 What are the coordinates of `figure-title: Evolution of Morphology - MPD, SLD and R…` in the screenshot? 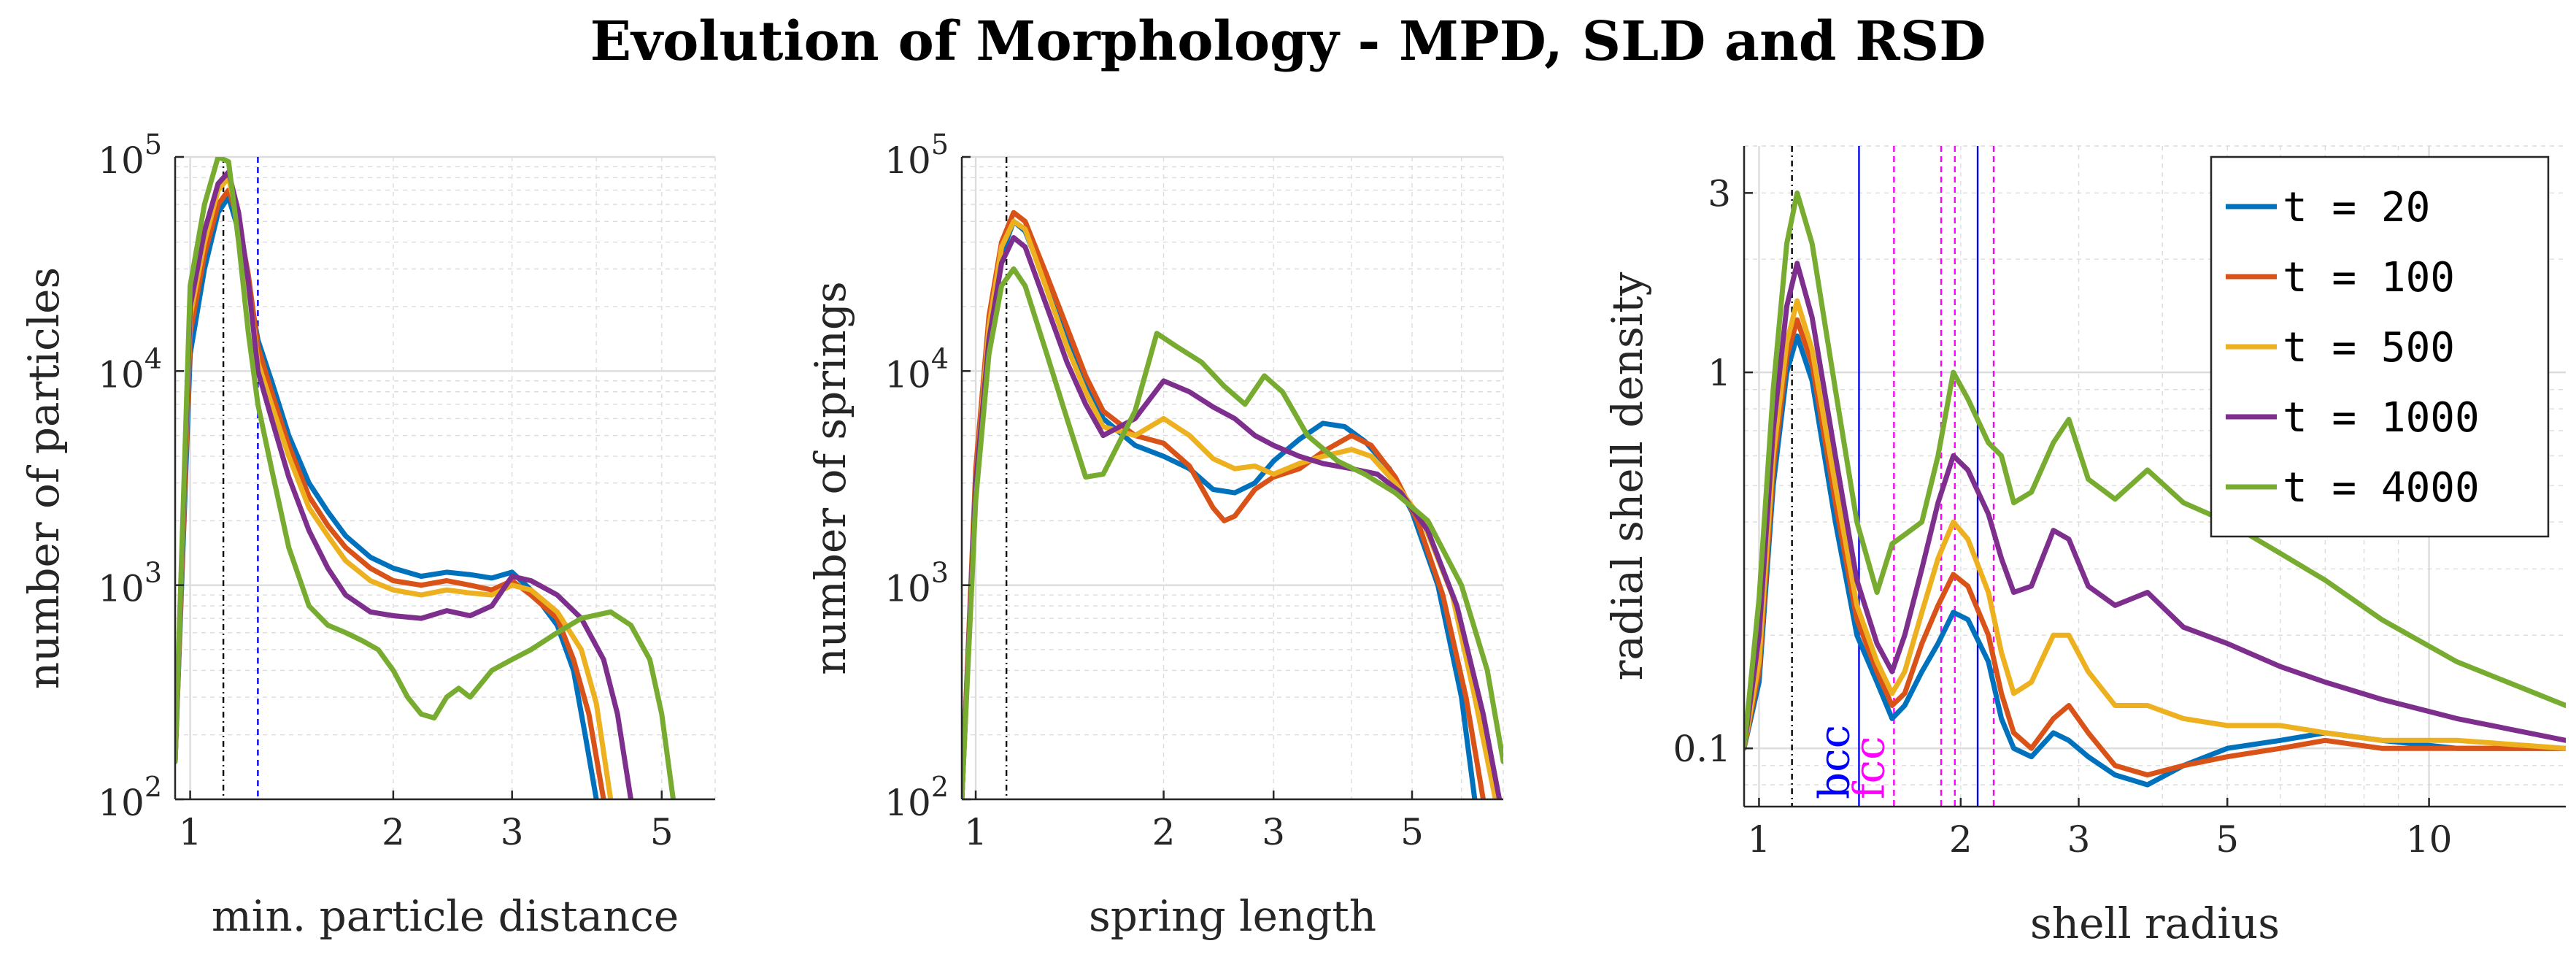 It's located at (1288, 42).